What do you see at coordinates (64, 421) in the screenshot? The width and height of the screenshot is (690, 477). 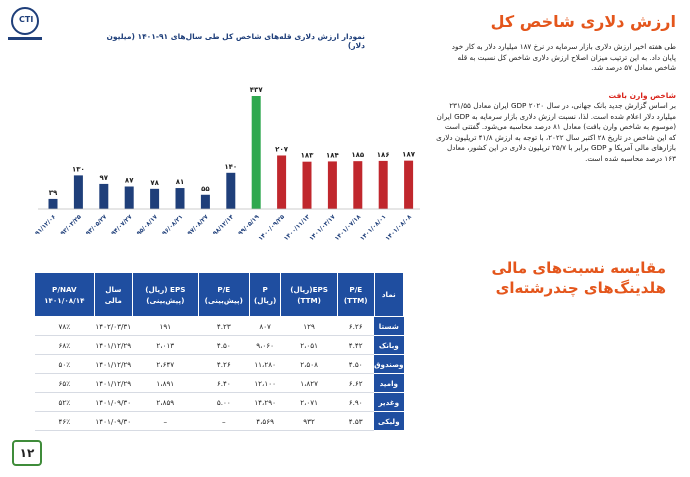 I see `cell-p-nav: ۴۶٪` at bounding box center [64, 421].